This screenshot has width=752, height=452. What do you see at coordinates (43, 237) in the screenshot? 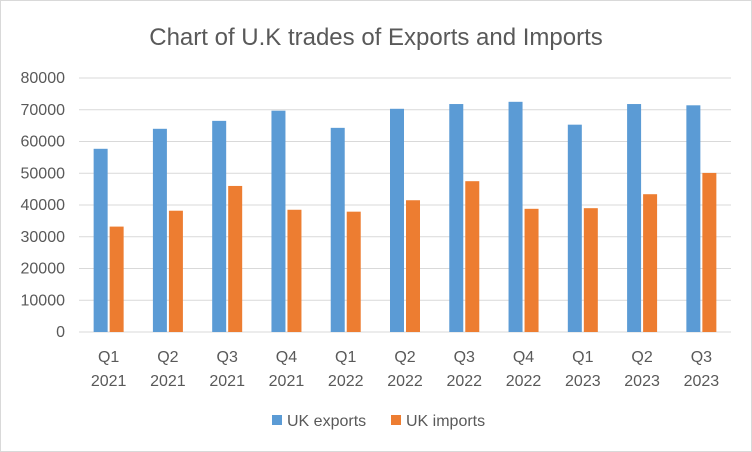
I see `y-tick-label: 30000` at bounding box center [43, 237].